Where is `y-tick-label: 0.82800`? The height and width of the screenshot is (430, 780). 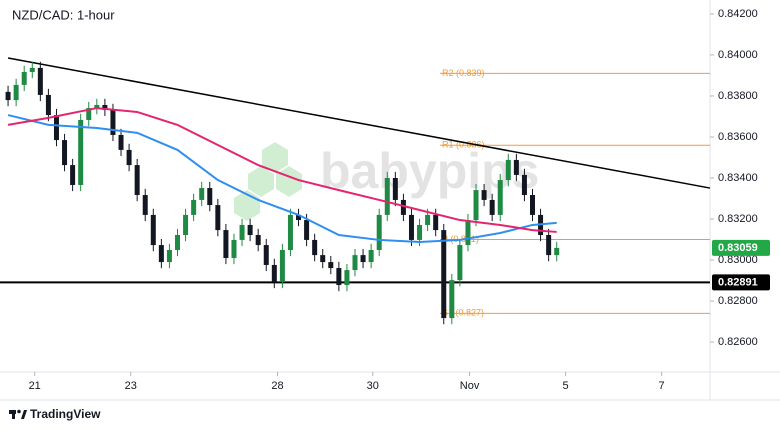 y-tick-label: 0.82800 is located at coordinates (738, 301).